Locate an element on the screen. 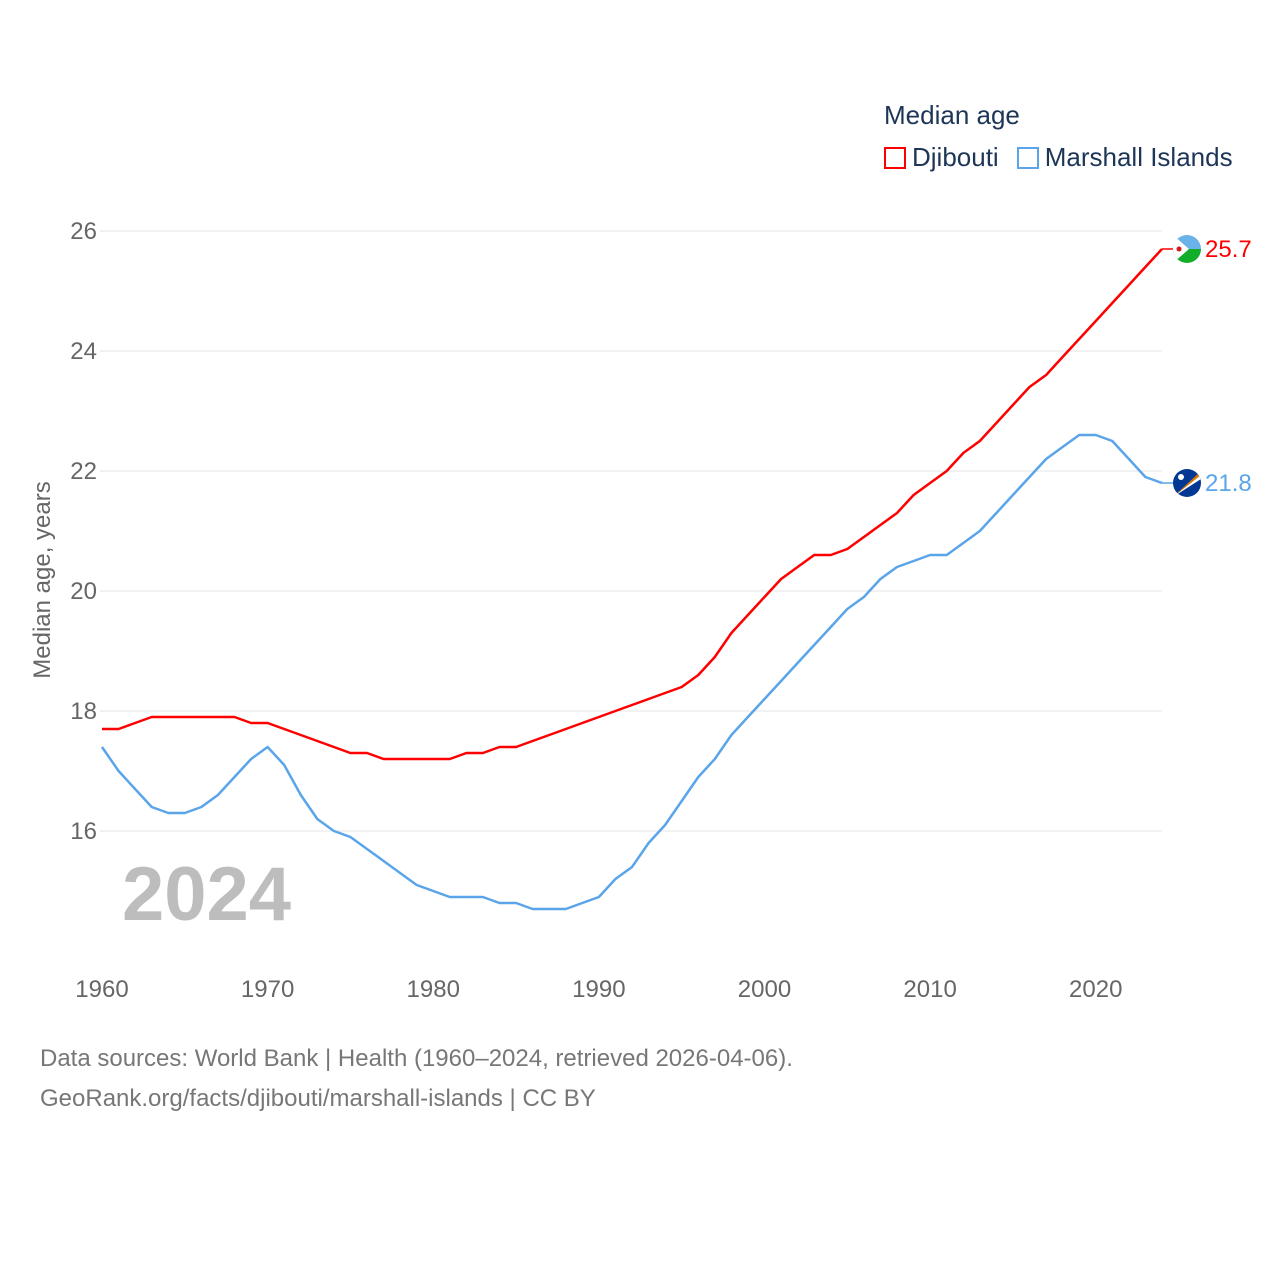  year-label: 2024 is located at coordinates (206, 894).